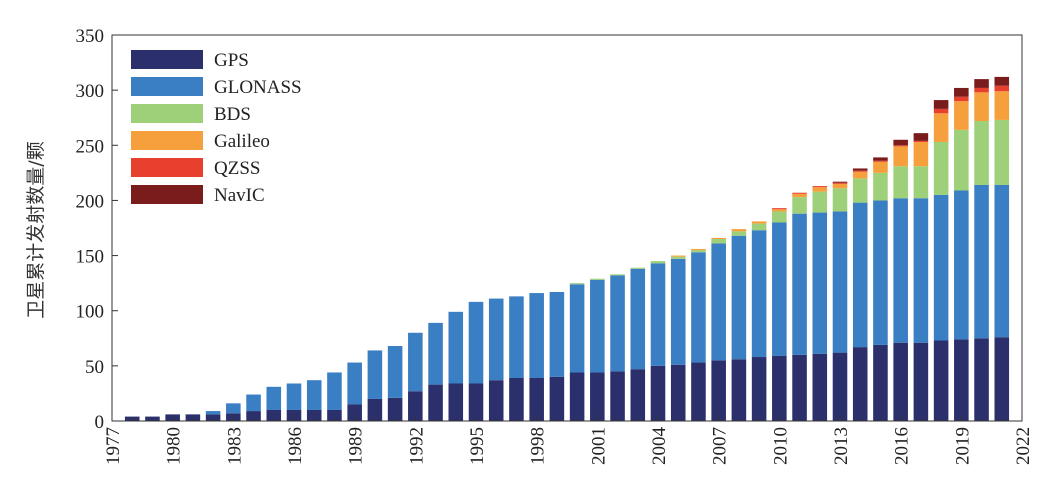 This screenshot has width=1063, height=481. I want to click on y-tick-label: 150, so click(90, 257).